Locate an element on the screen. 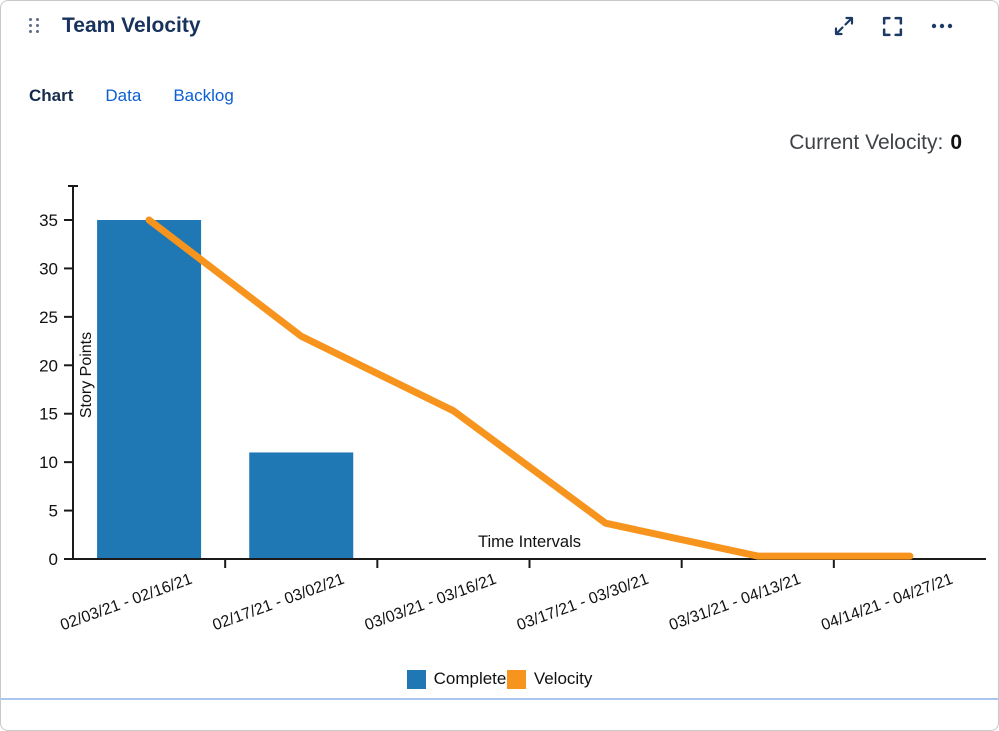  chart-legend: Completed Velocity is located at coordinates (499, 679).